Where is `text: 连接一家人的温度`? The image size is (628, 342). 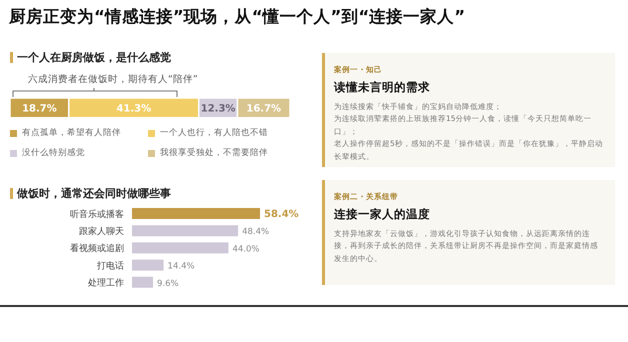 text: 连接一家人的温度 is located at coordinates (382, 214).